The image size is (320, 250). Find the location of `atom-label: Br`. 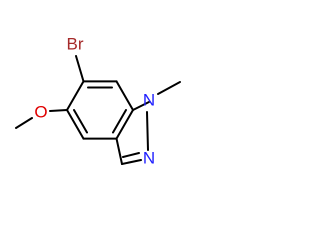

atom-label: Br is located at coordinates (75, 43).